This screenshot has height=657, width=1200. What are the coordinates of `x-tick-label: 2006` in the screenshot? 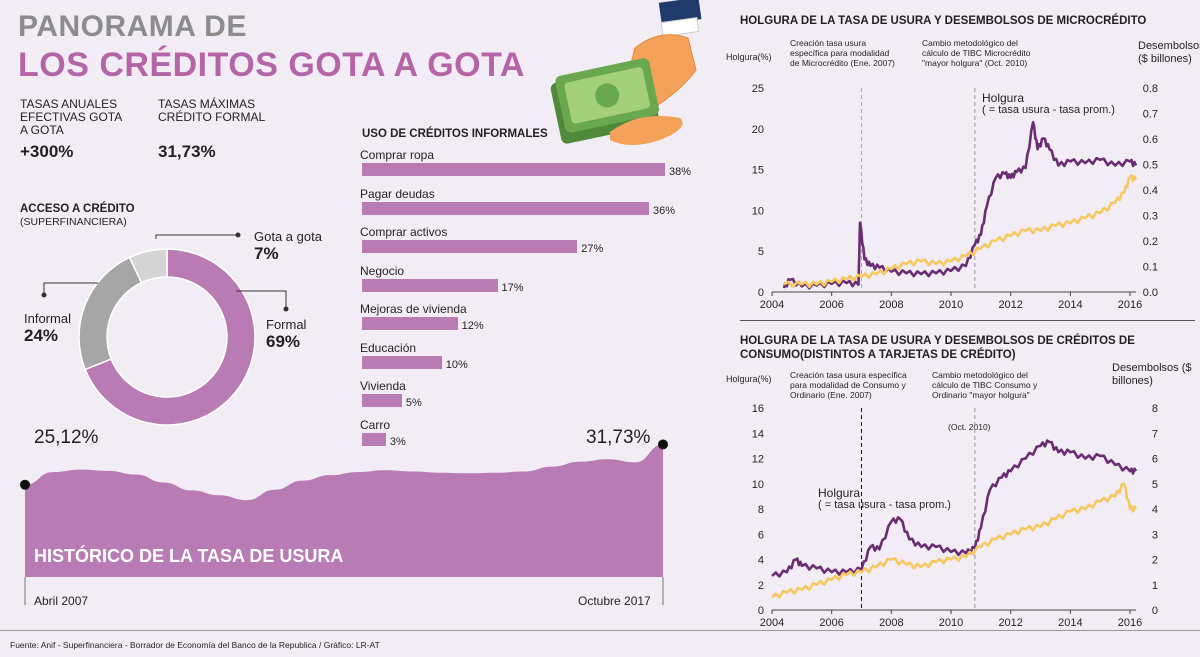 It's located at (831, 305).